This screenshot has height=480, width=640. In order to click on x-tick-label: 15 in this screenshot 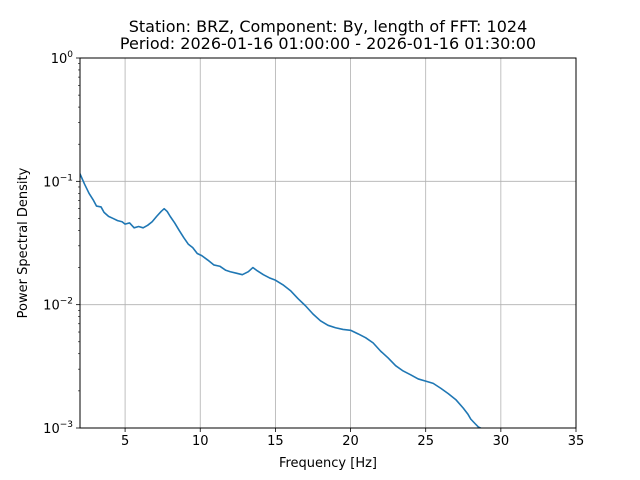, I will do `click(275, 441)`.